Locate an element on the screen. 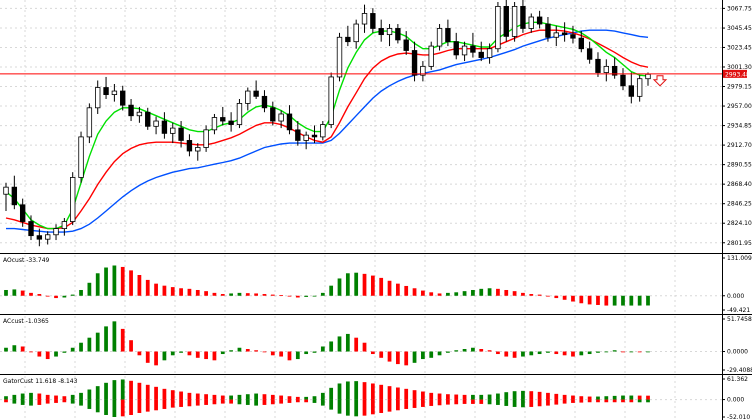 Image resolution: width=752 pixels, height=420 pixels. current-price-tag is located at coordinates (735, 73).